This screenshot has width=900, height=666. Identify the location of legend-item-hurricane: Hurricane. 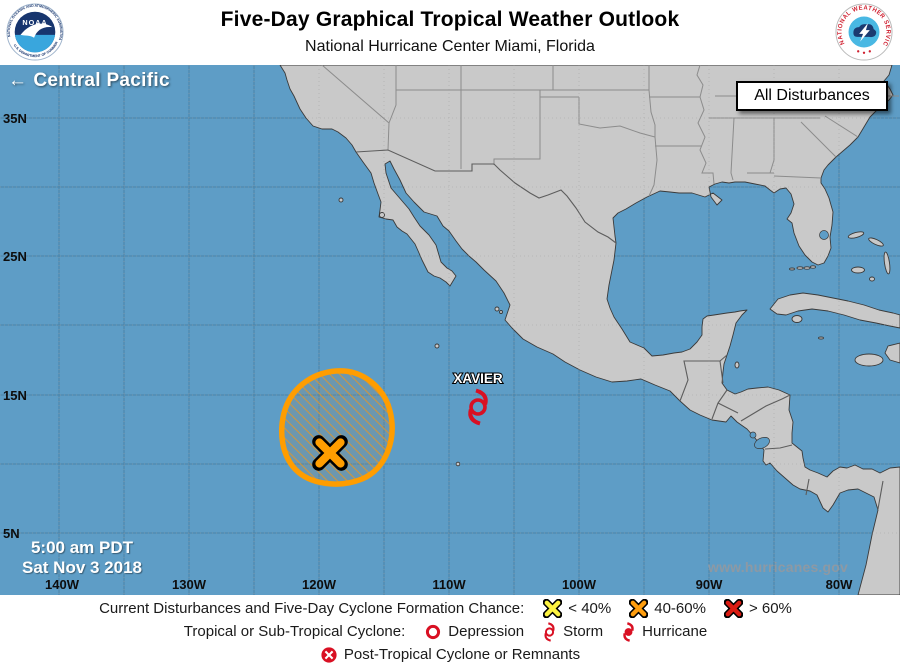
(664, 632).